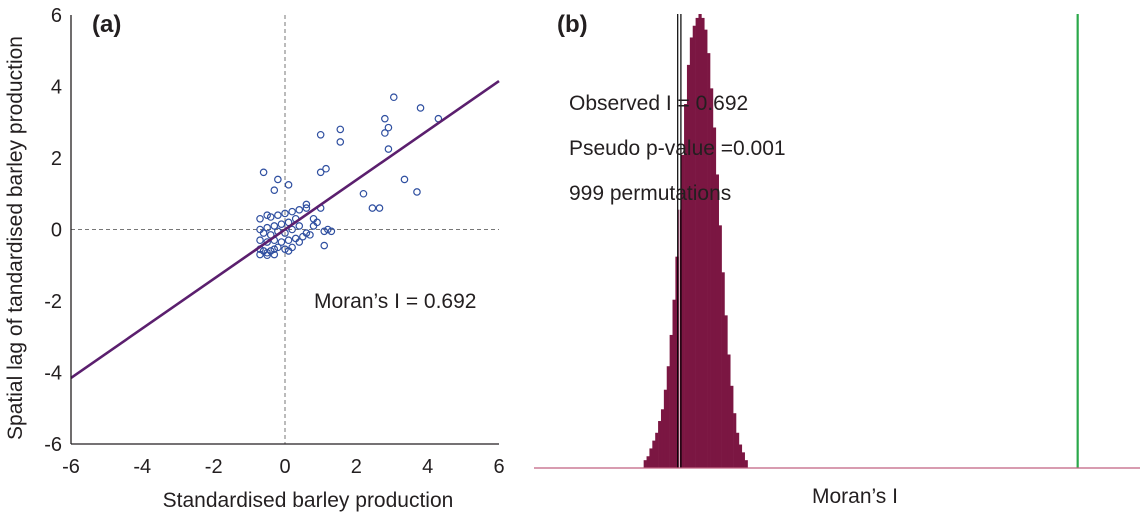 This screenshot has width=1147, height=518. What do you see at coordinates (855, 496) in the screenshot?
I see `panel-b-x-axis-title: Moran’s I` at bounding box center [855, 496].